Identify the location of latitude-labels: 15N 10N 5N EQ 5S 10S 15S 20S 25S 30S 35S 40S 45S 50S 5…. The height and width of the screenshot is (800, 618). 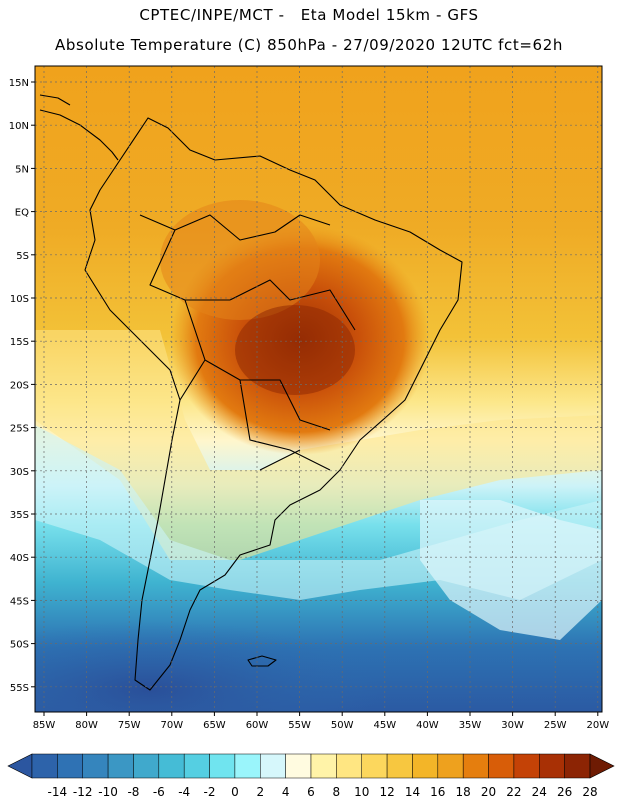
(19, 386).